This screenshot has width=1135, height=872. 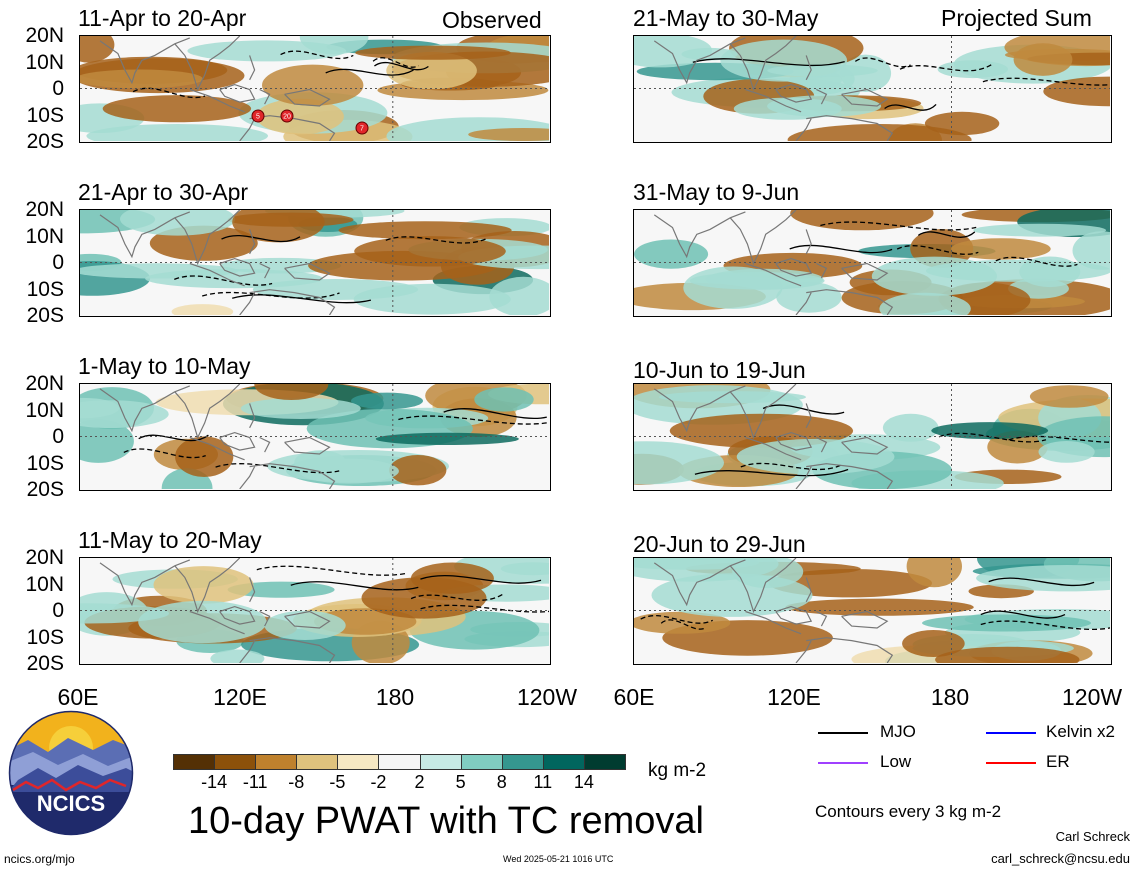 What do you see at coordinates (170, 540) in the screenshot?
I see `panel-title-left-4: 11-May to 20-May` at bounding box center [170, 540].